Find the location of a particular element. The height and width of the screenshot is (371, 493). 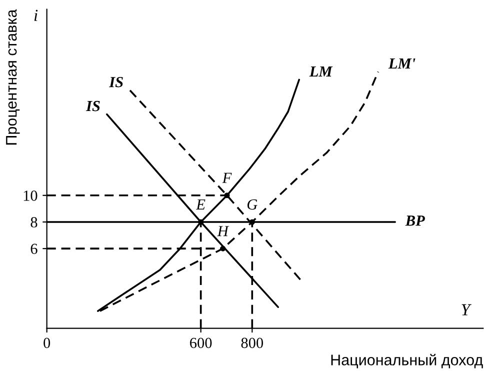

y-tick-label: 10 is located at coordinates (31, 195).